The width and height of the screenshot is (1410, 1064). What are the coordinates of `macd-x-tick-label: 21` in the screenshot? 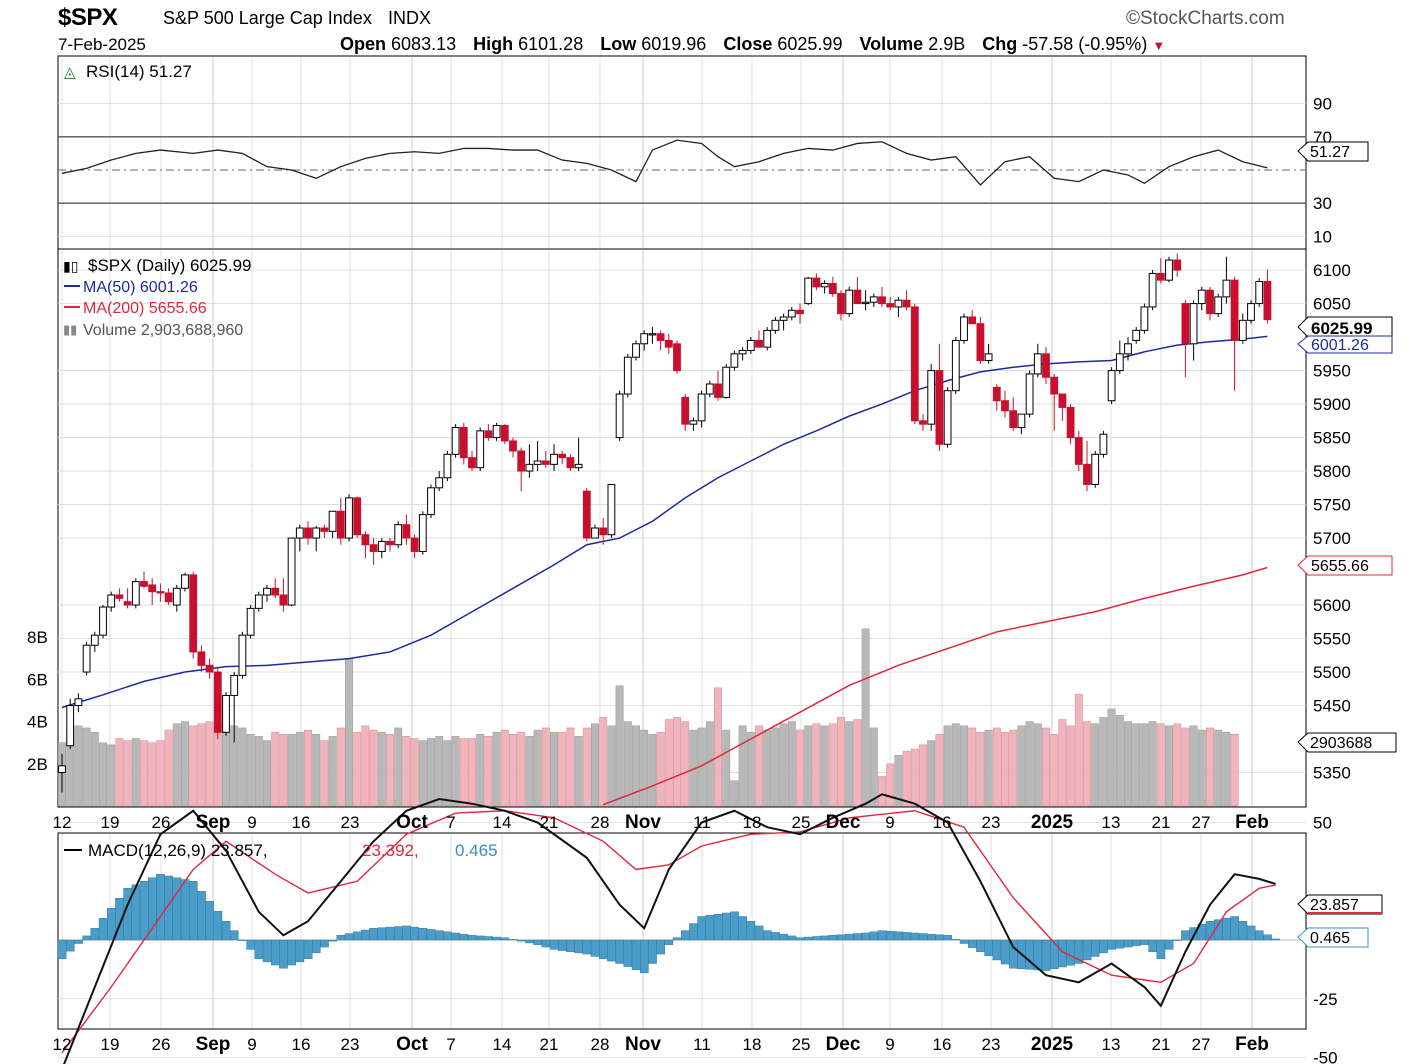 It's located at (1161, 1044).